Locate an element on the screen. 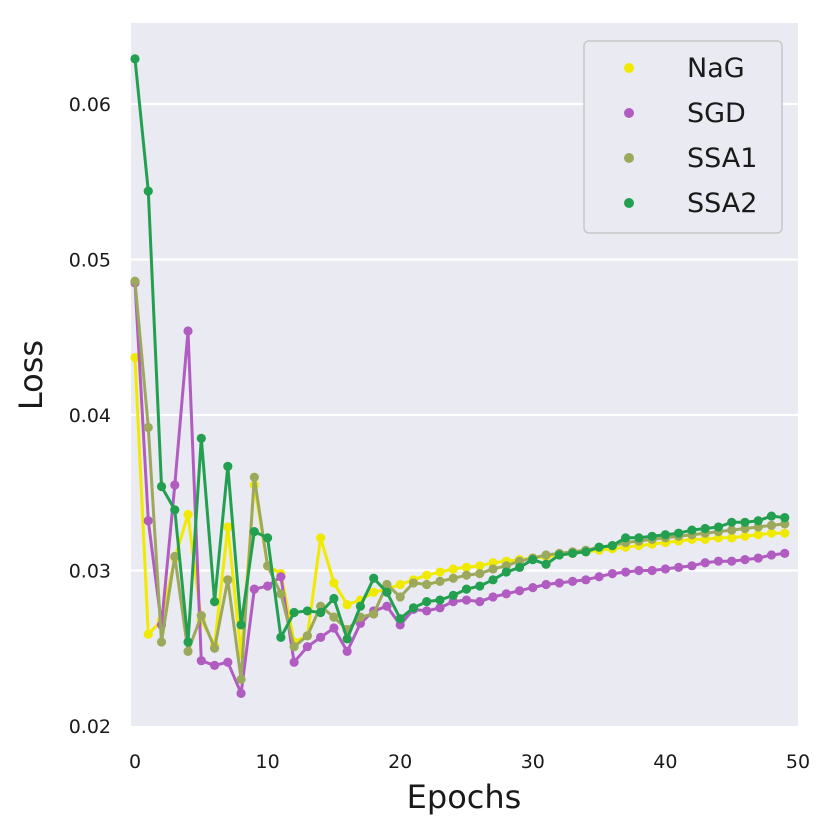 The width and height of the screenshot is (830, 830). y-tick-label: 0.03 is located at coordinates (90, 572).